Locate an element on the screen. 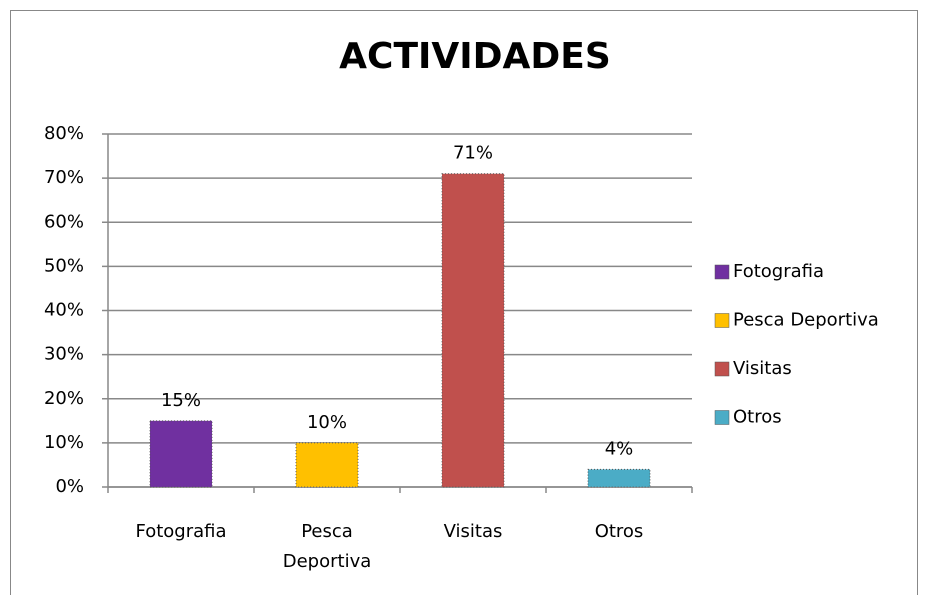 This screenshot has width=928, height=595. y-tick-label: 50% is located at coordinates (64, 265).